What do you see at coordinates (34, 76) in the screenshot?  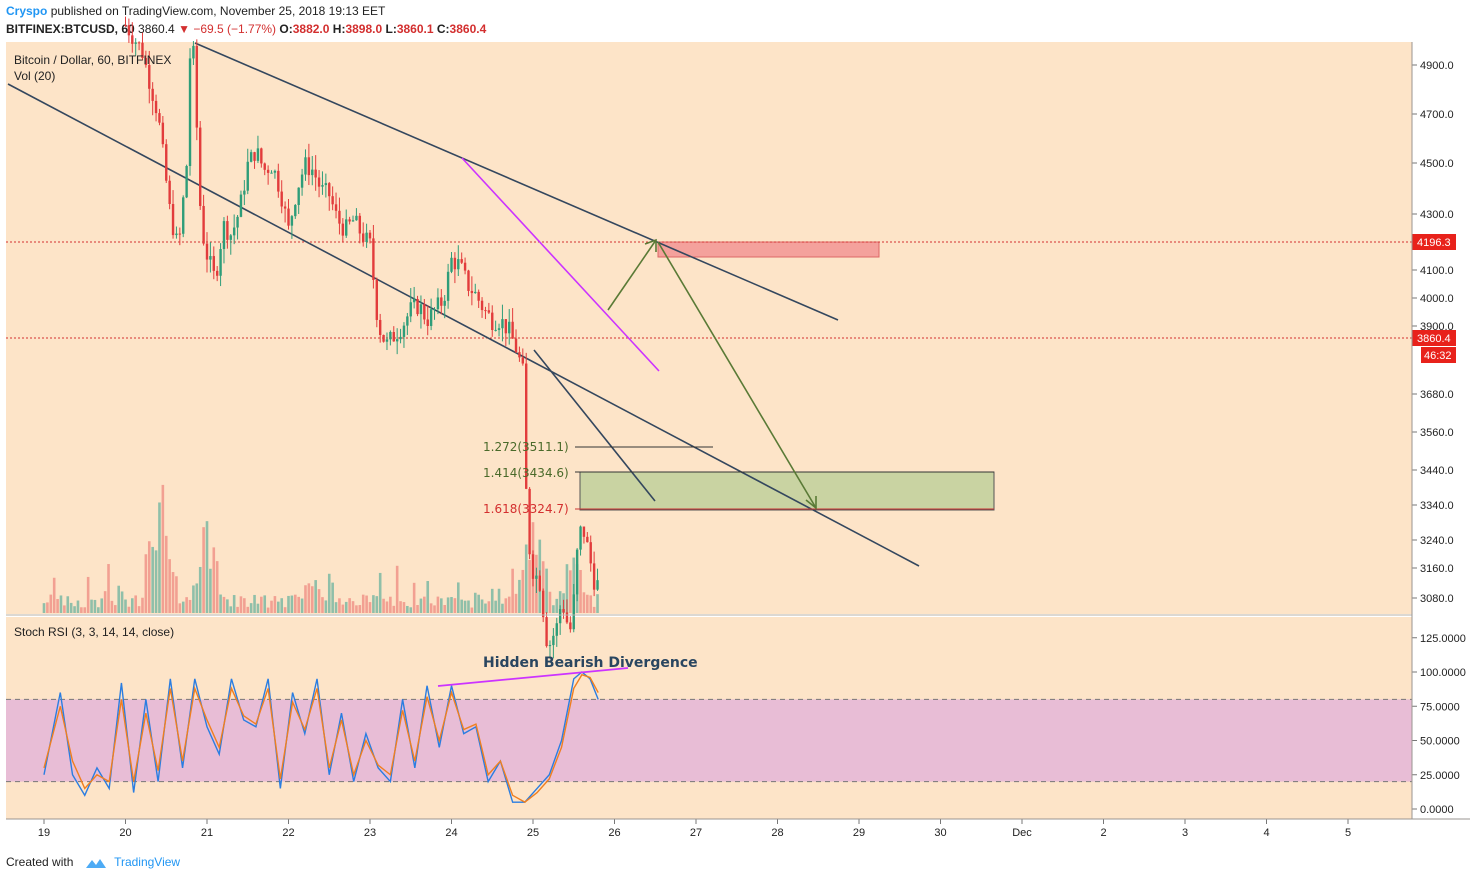 I see `main-legend-vol: Vol (20)` at bounding box center [34, 76].